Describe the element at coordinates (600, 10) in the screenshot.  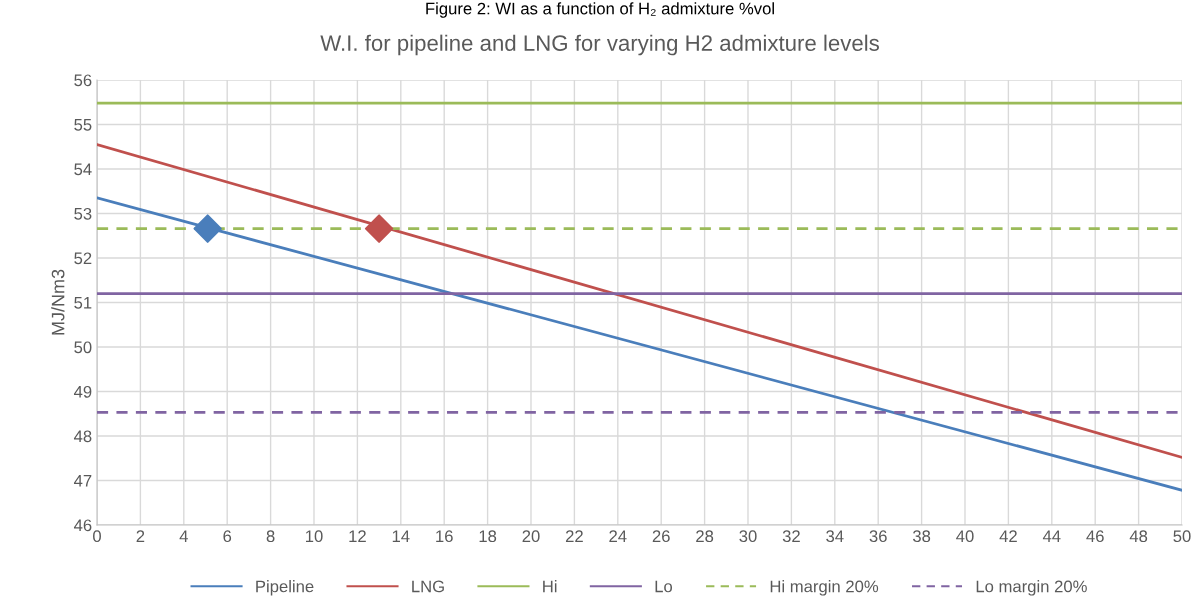
I see `caption: Figure 2: WI as a function of H₂ admixture %vol` at that location.